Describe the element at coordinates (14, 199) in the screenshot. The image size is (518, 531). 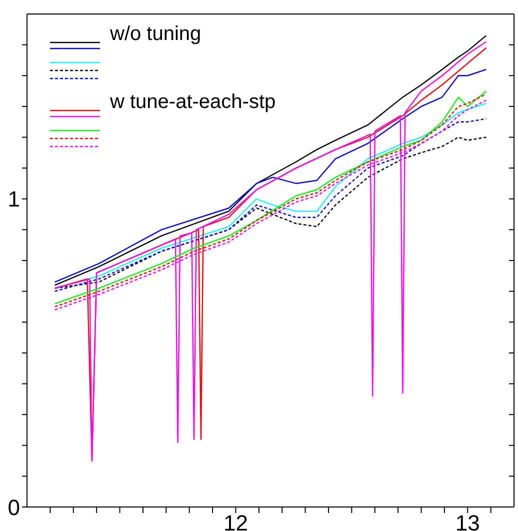
I see `y-tick-label: 1` at that location.